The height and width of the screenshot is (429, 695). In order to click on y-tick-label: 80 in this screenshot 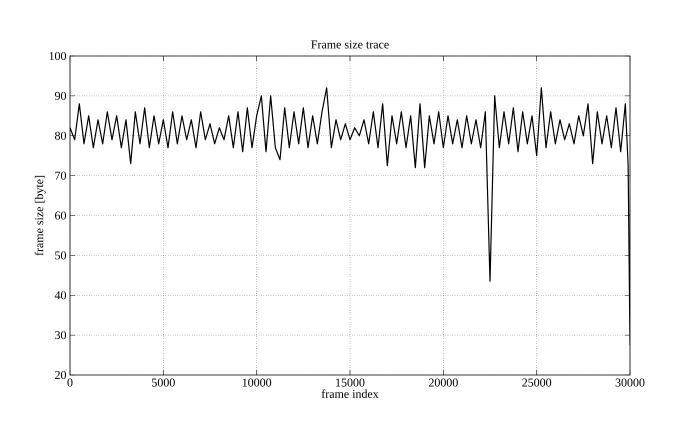, I will do `click(60, 136)`.